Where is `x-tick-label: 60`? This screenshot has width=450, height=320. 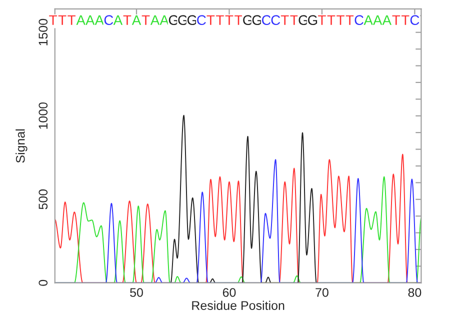 x-tick-label: 60 is located at coordinates (229, 292).